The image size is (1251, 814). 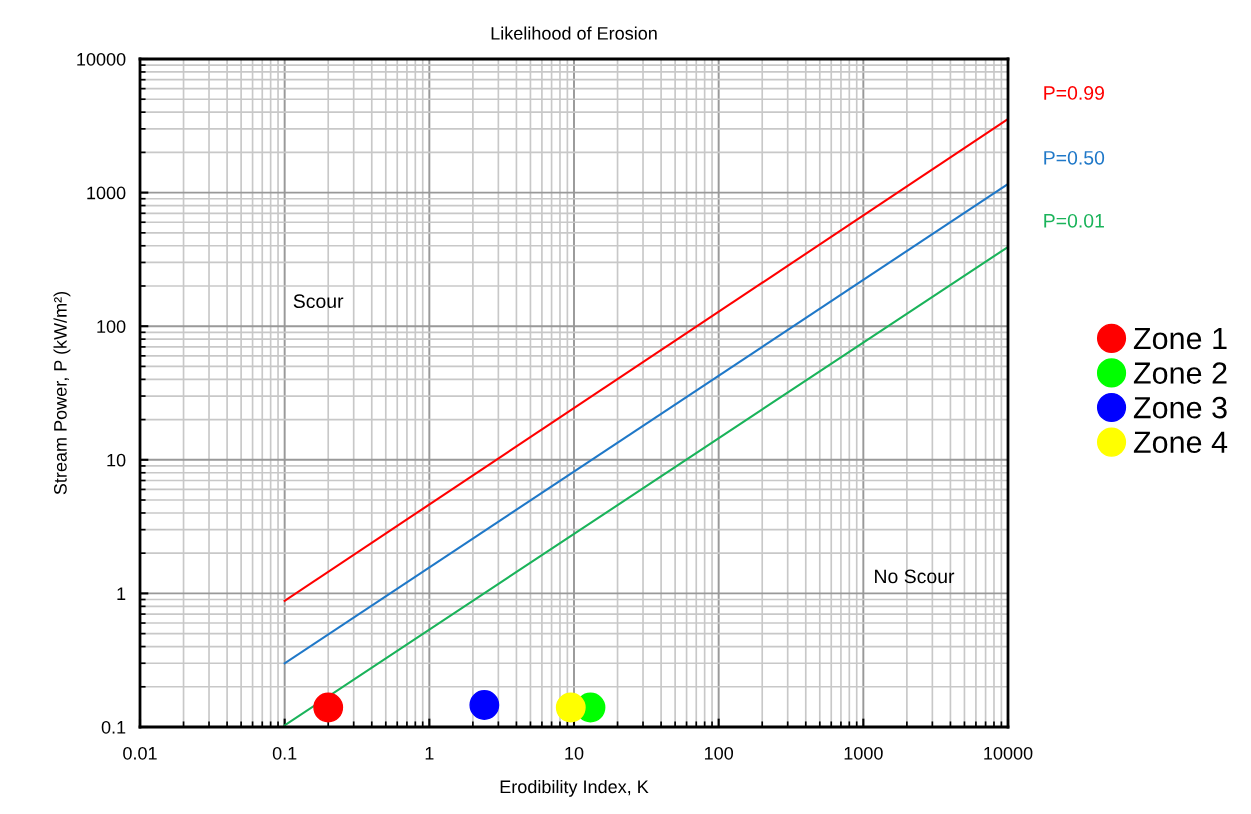 What do you see at coordinates (101, 59) in the screenshot?
I see `y-tick-label: 10000` at bounding box center [101, 59].